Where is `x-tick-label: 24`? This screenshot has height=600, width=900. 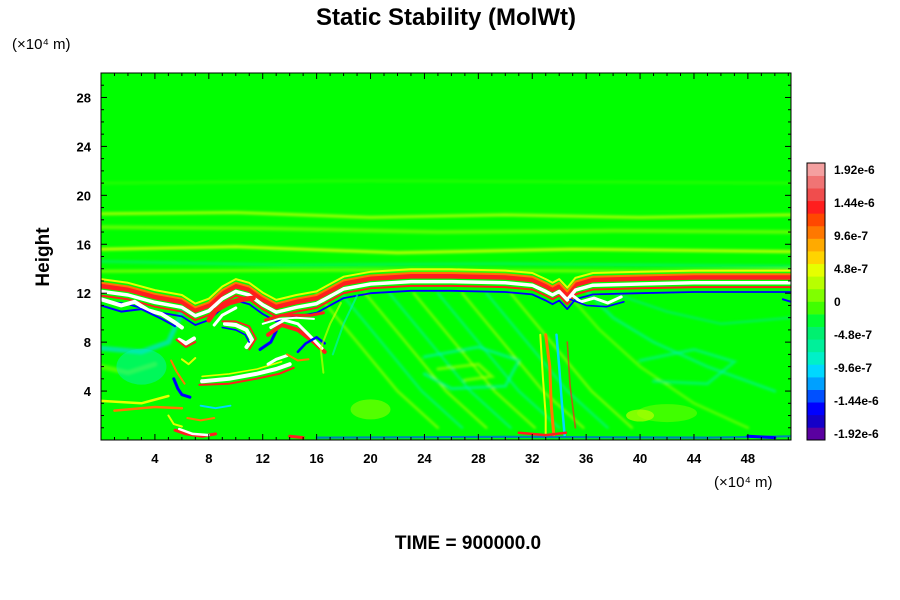 x-tick-label: 24 is located at coordinates (424, 458).